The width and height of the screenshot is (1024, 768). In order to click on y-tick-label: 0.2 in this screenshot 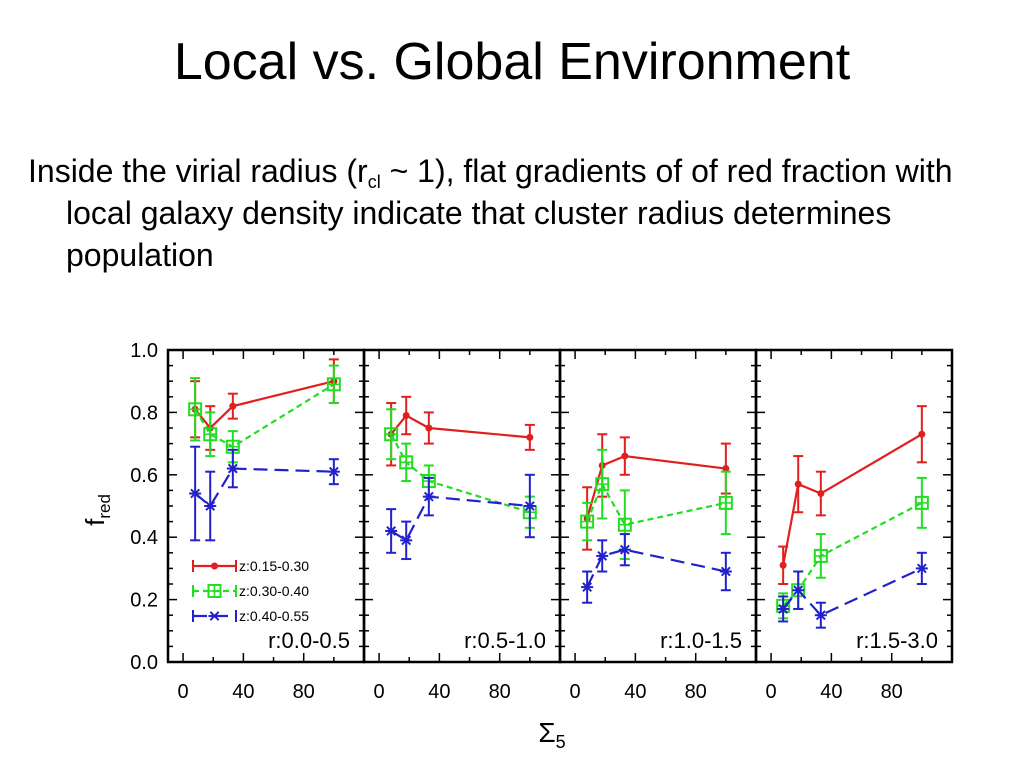, I will do `click(144, 601)`.